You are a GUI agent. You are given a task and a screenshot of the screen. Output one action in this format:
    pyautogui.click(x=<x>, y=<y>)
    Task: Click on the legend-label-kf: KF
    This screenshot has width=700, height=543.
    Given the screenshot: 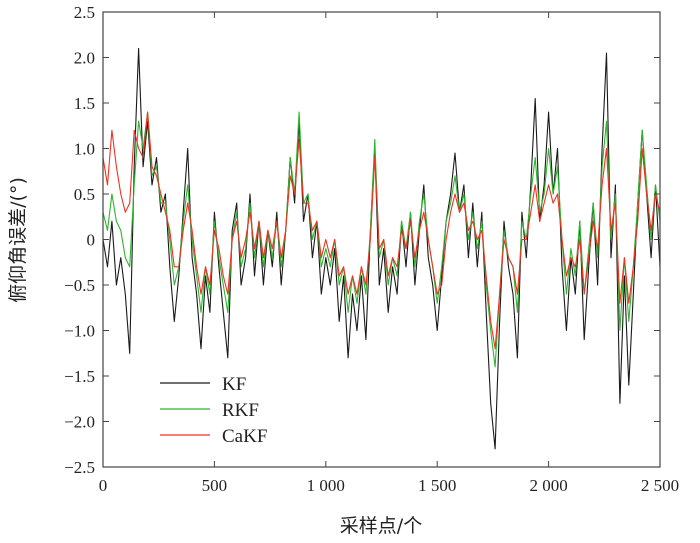 What is the action you would take?
    pyautogui.click(x=234, y=384)
    